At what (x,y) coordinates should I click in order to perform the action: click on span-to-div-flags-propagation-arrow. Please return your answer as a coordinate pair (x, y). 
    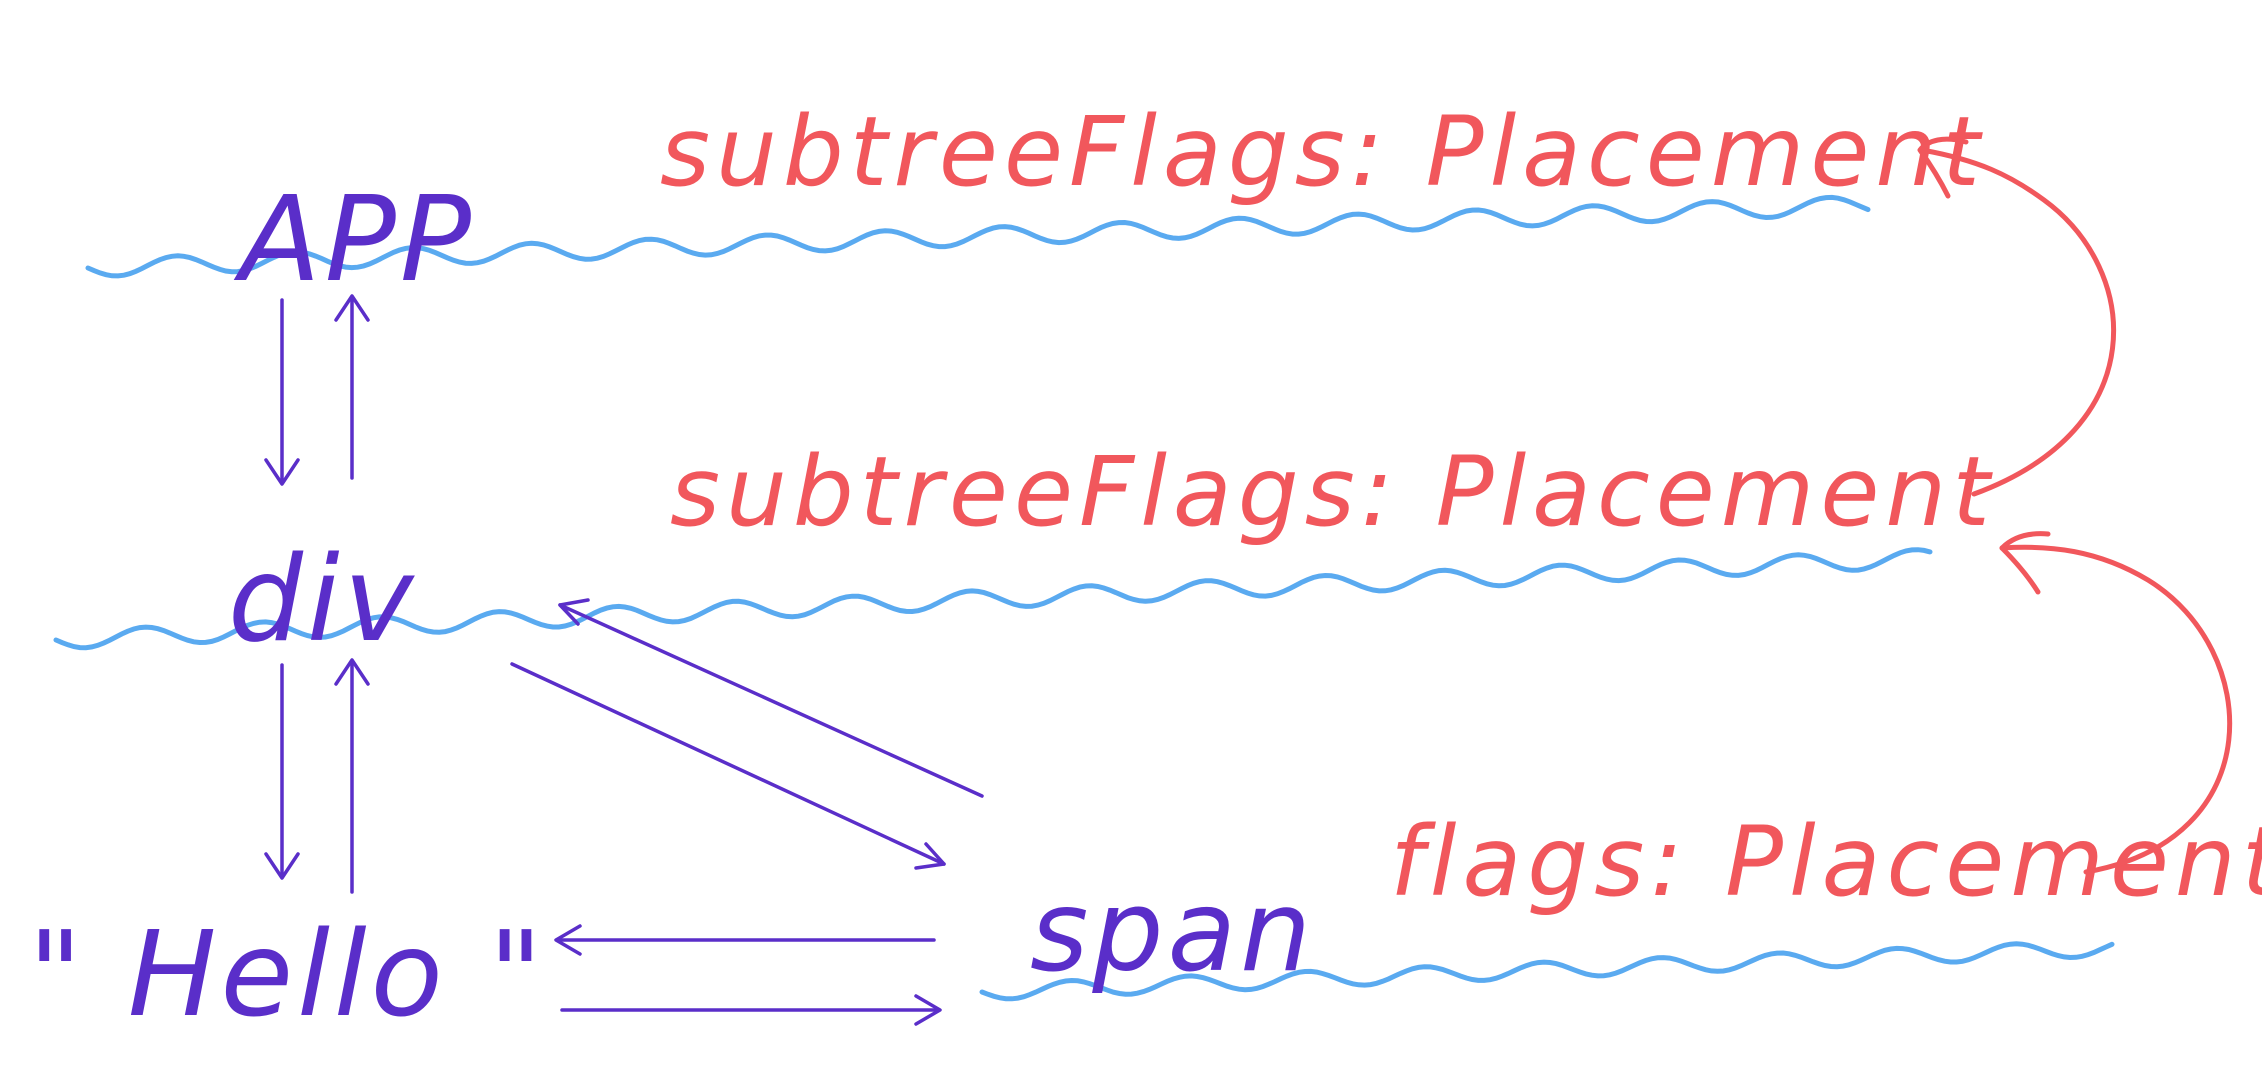
    Looking at the image, I should click on (2116, 703).